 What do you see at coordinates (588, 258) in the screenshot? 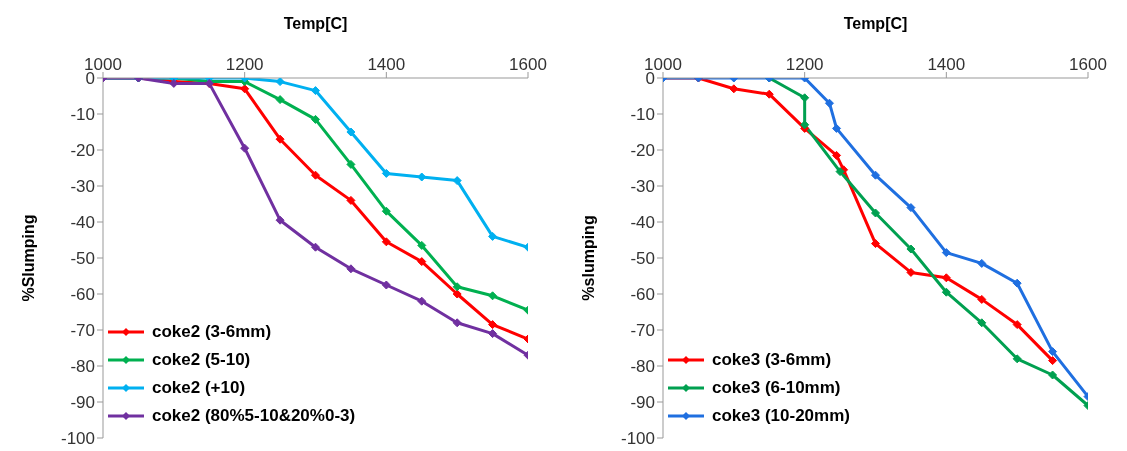
I see `y-axis-title: %slumping` at bounding box center [588, 258].